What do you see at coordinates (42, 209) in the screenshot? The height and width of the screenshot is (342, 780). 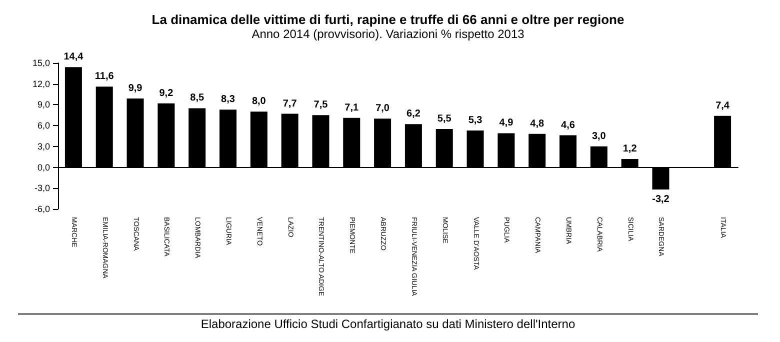 I see `y-tick-label: -6,0` at bounding box center [42, 209].